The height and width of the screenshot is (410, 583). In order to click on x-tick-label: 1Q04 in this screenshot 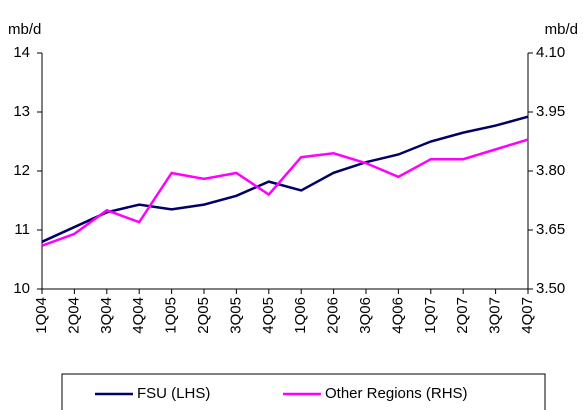, I will do `click(41, 315)`.